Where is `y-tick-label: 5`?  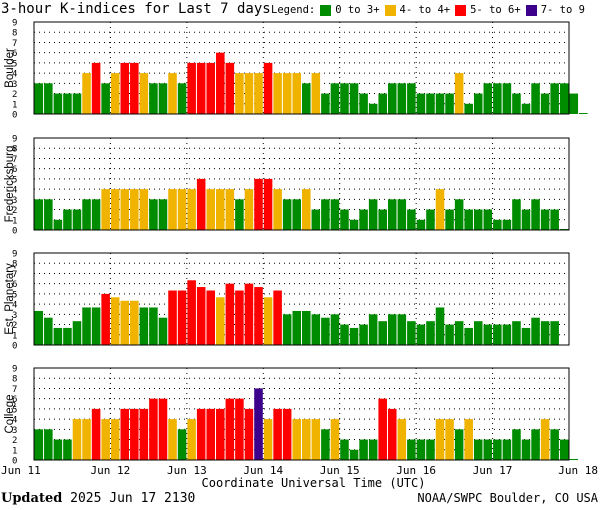 y-tick-label: 5 is located at coordinates (14, 180).